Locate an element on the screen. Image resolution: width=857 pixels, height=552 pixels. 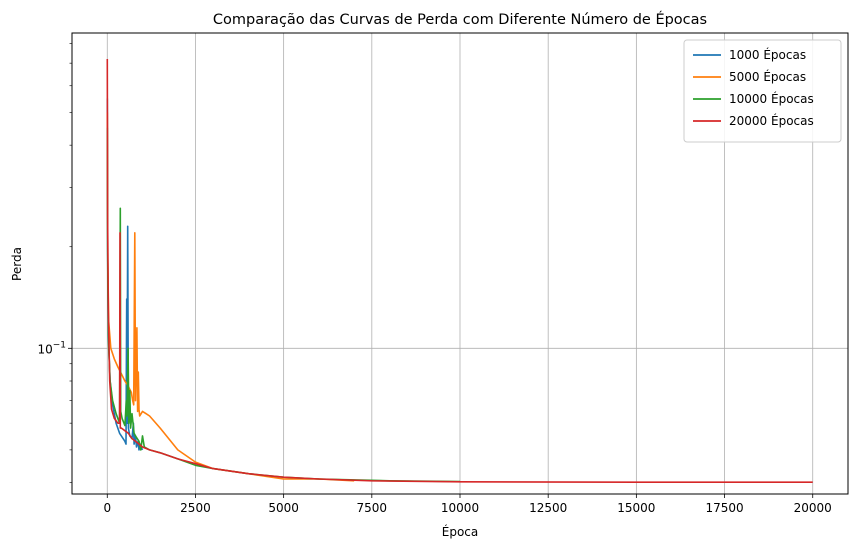
x-axis-ticks: 0 2500 5000 7500 10000 12500 15000 17500 20000 is located at coordinates (467, 504).